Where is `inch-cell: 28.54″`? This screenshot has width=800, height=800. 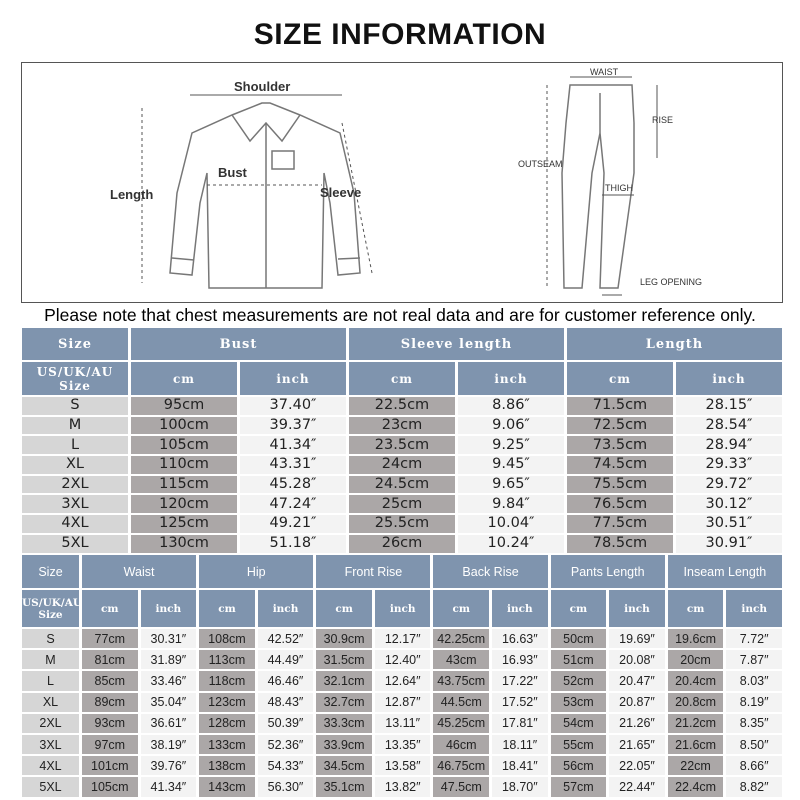 inch-cell: 28.54″ is located at coordinates (729, 425).